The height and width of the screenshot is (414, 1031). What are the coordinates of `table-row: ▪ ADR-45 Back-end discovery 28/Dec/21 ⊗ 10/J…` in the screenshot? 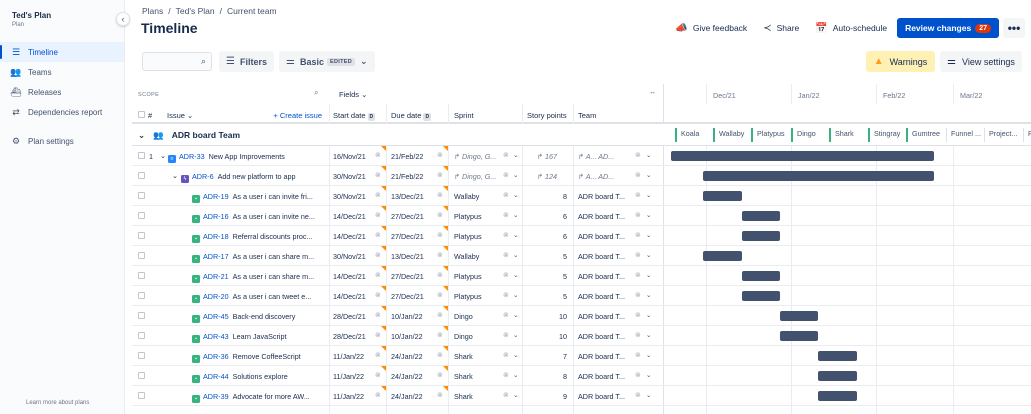 It's located at (581, 316).